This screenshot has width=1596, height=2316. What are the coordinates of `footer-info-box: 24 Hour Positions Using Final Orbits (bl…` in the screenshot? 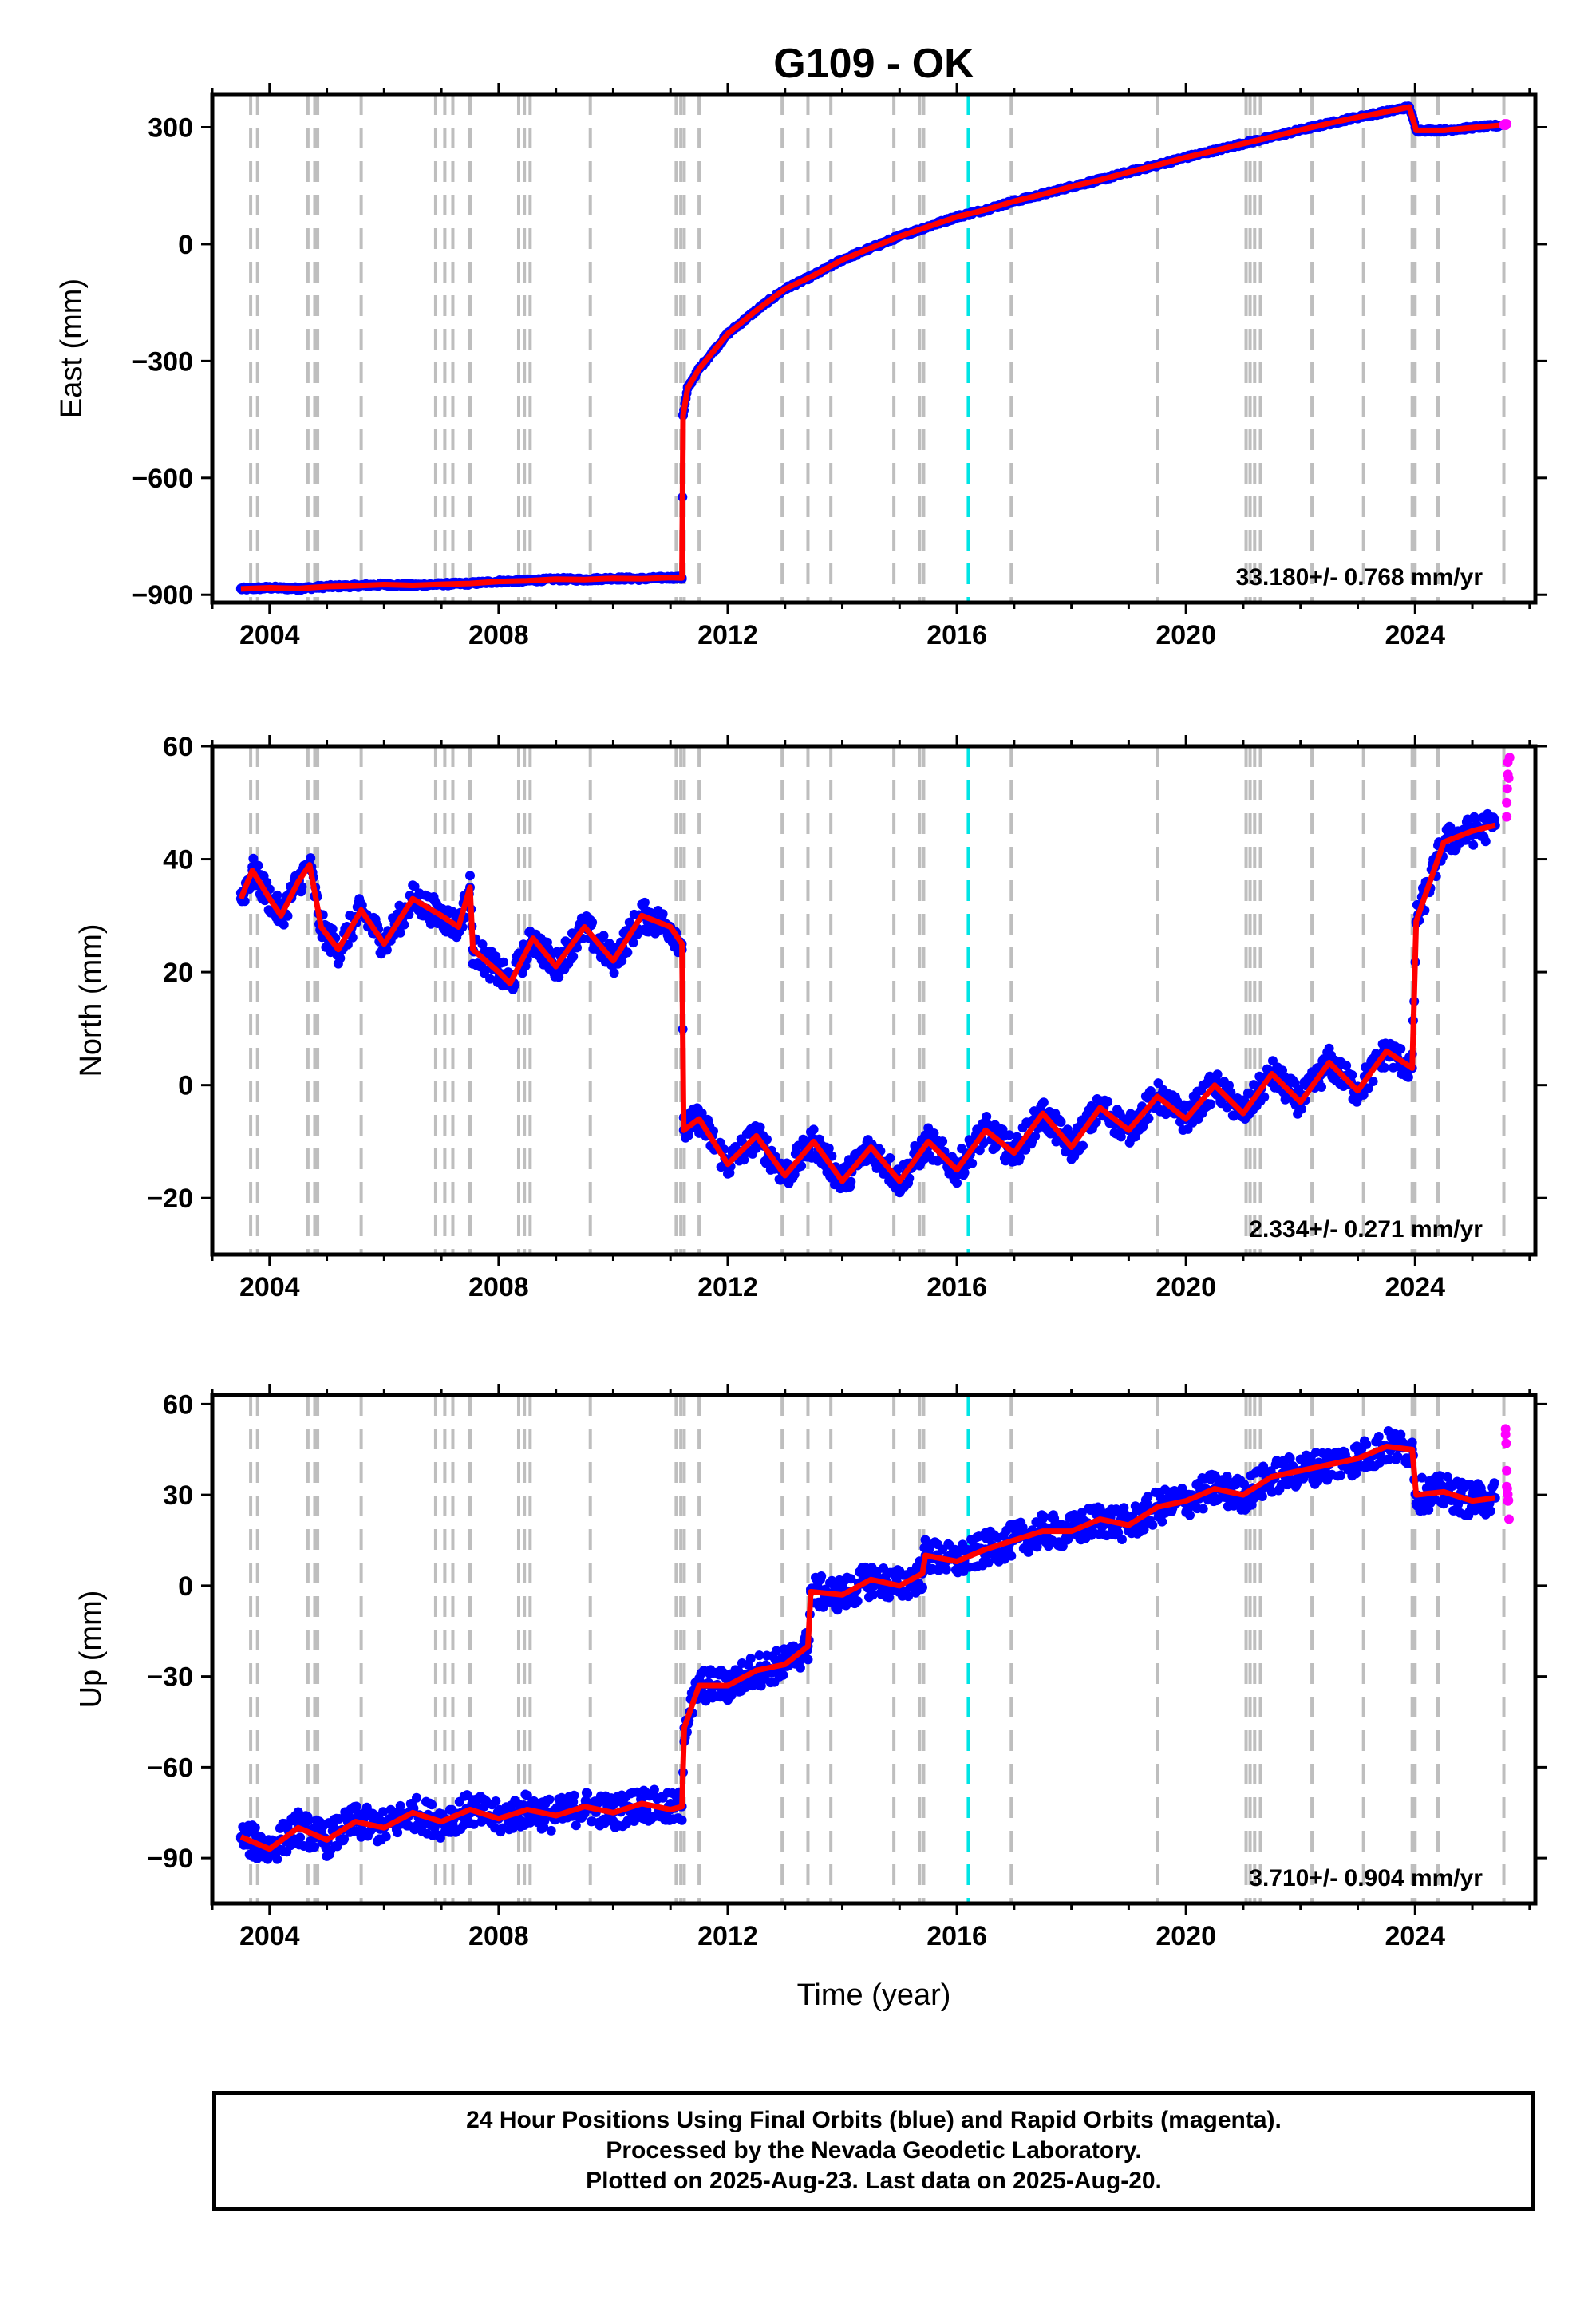 It's located at (873, 2151).